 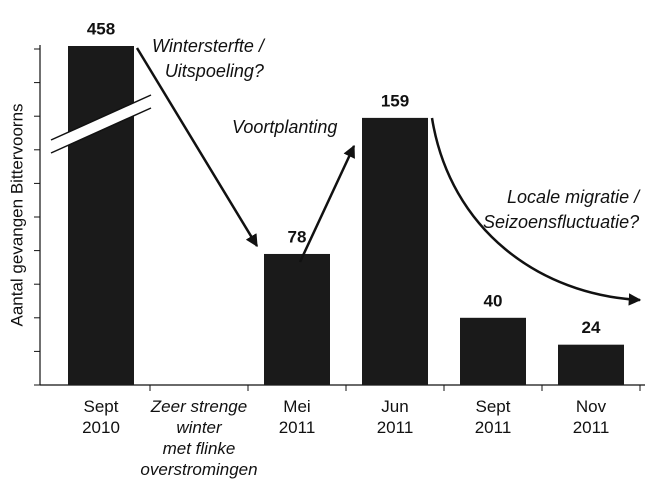 What do you see at coordinates (591, 327) in the screenshot?
I see `data-label: 24` at bounding box center [591, 327].